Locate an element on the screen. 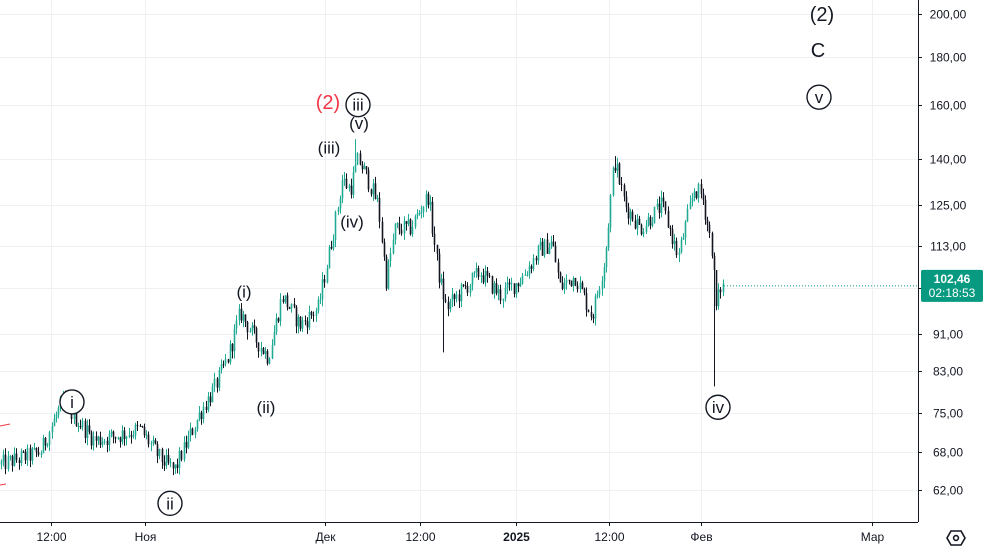  x-axis-ticks: 12:00 Ноя Дек 12:00 2025 12:00 Фев Мар is located at coordinates (460, 533).